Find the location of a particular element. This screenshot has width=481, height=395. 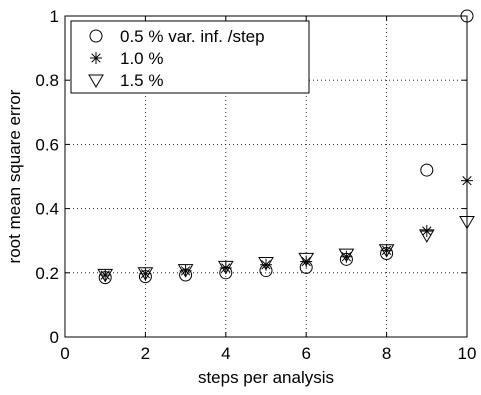

y-axis-label: root mean square error is located at coordinates (14, 176).